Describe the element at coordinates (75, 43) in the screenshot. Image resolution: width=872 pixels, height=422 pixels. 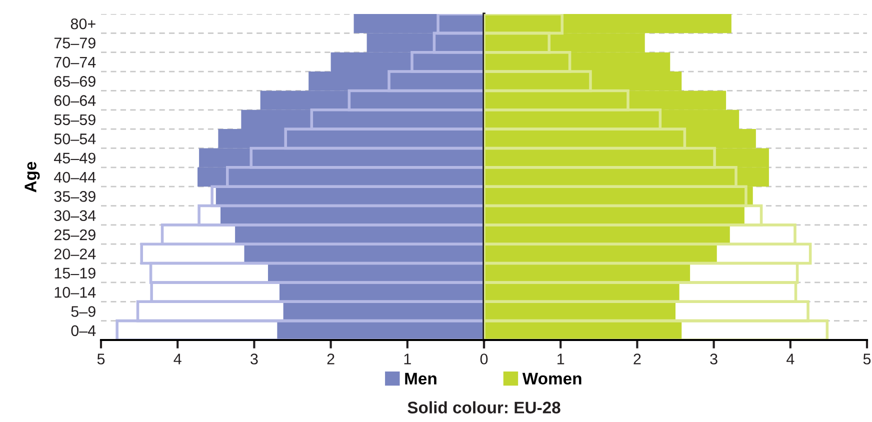
I see `y-tick-label: 75–79` at that location.